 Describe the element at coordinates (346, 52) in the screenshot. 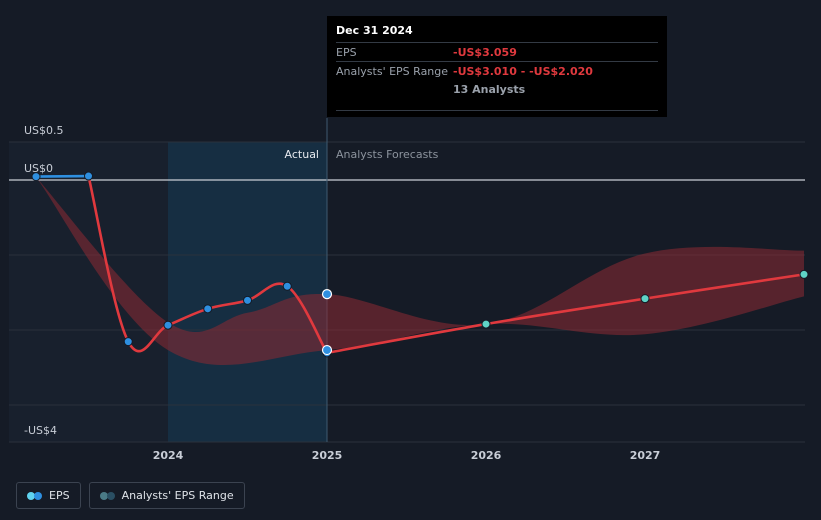

I see `tooltip-label: EPS` at that location.